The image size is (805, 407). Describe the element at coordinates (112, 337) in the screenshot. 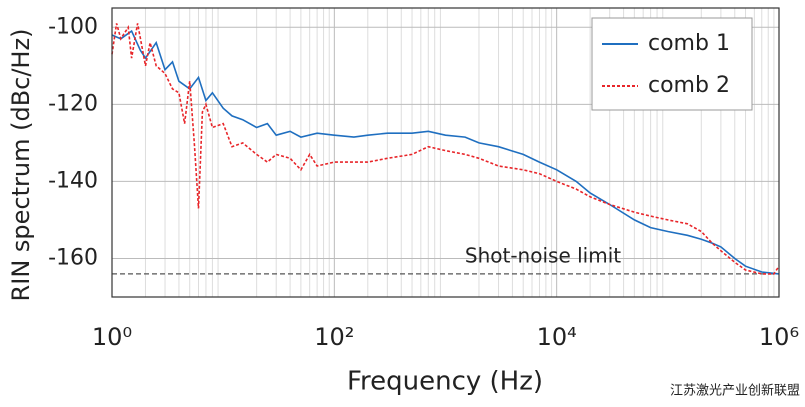

I see `x-tick-label: 10⁰` at that location.